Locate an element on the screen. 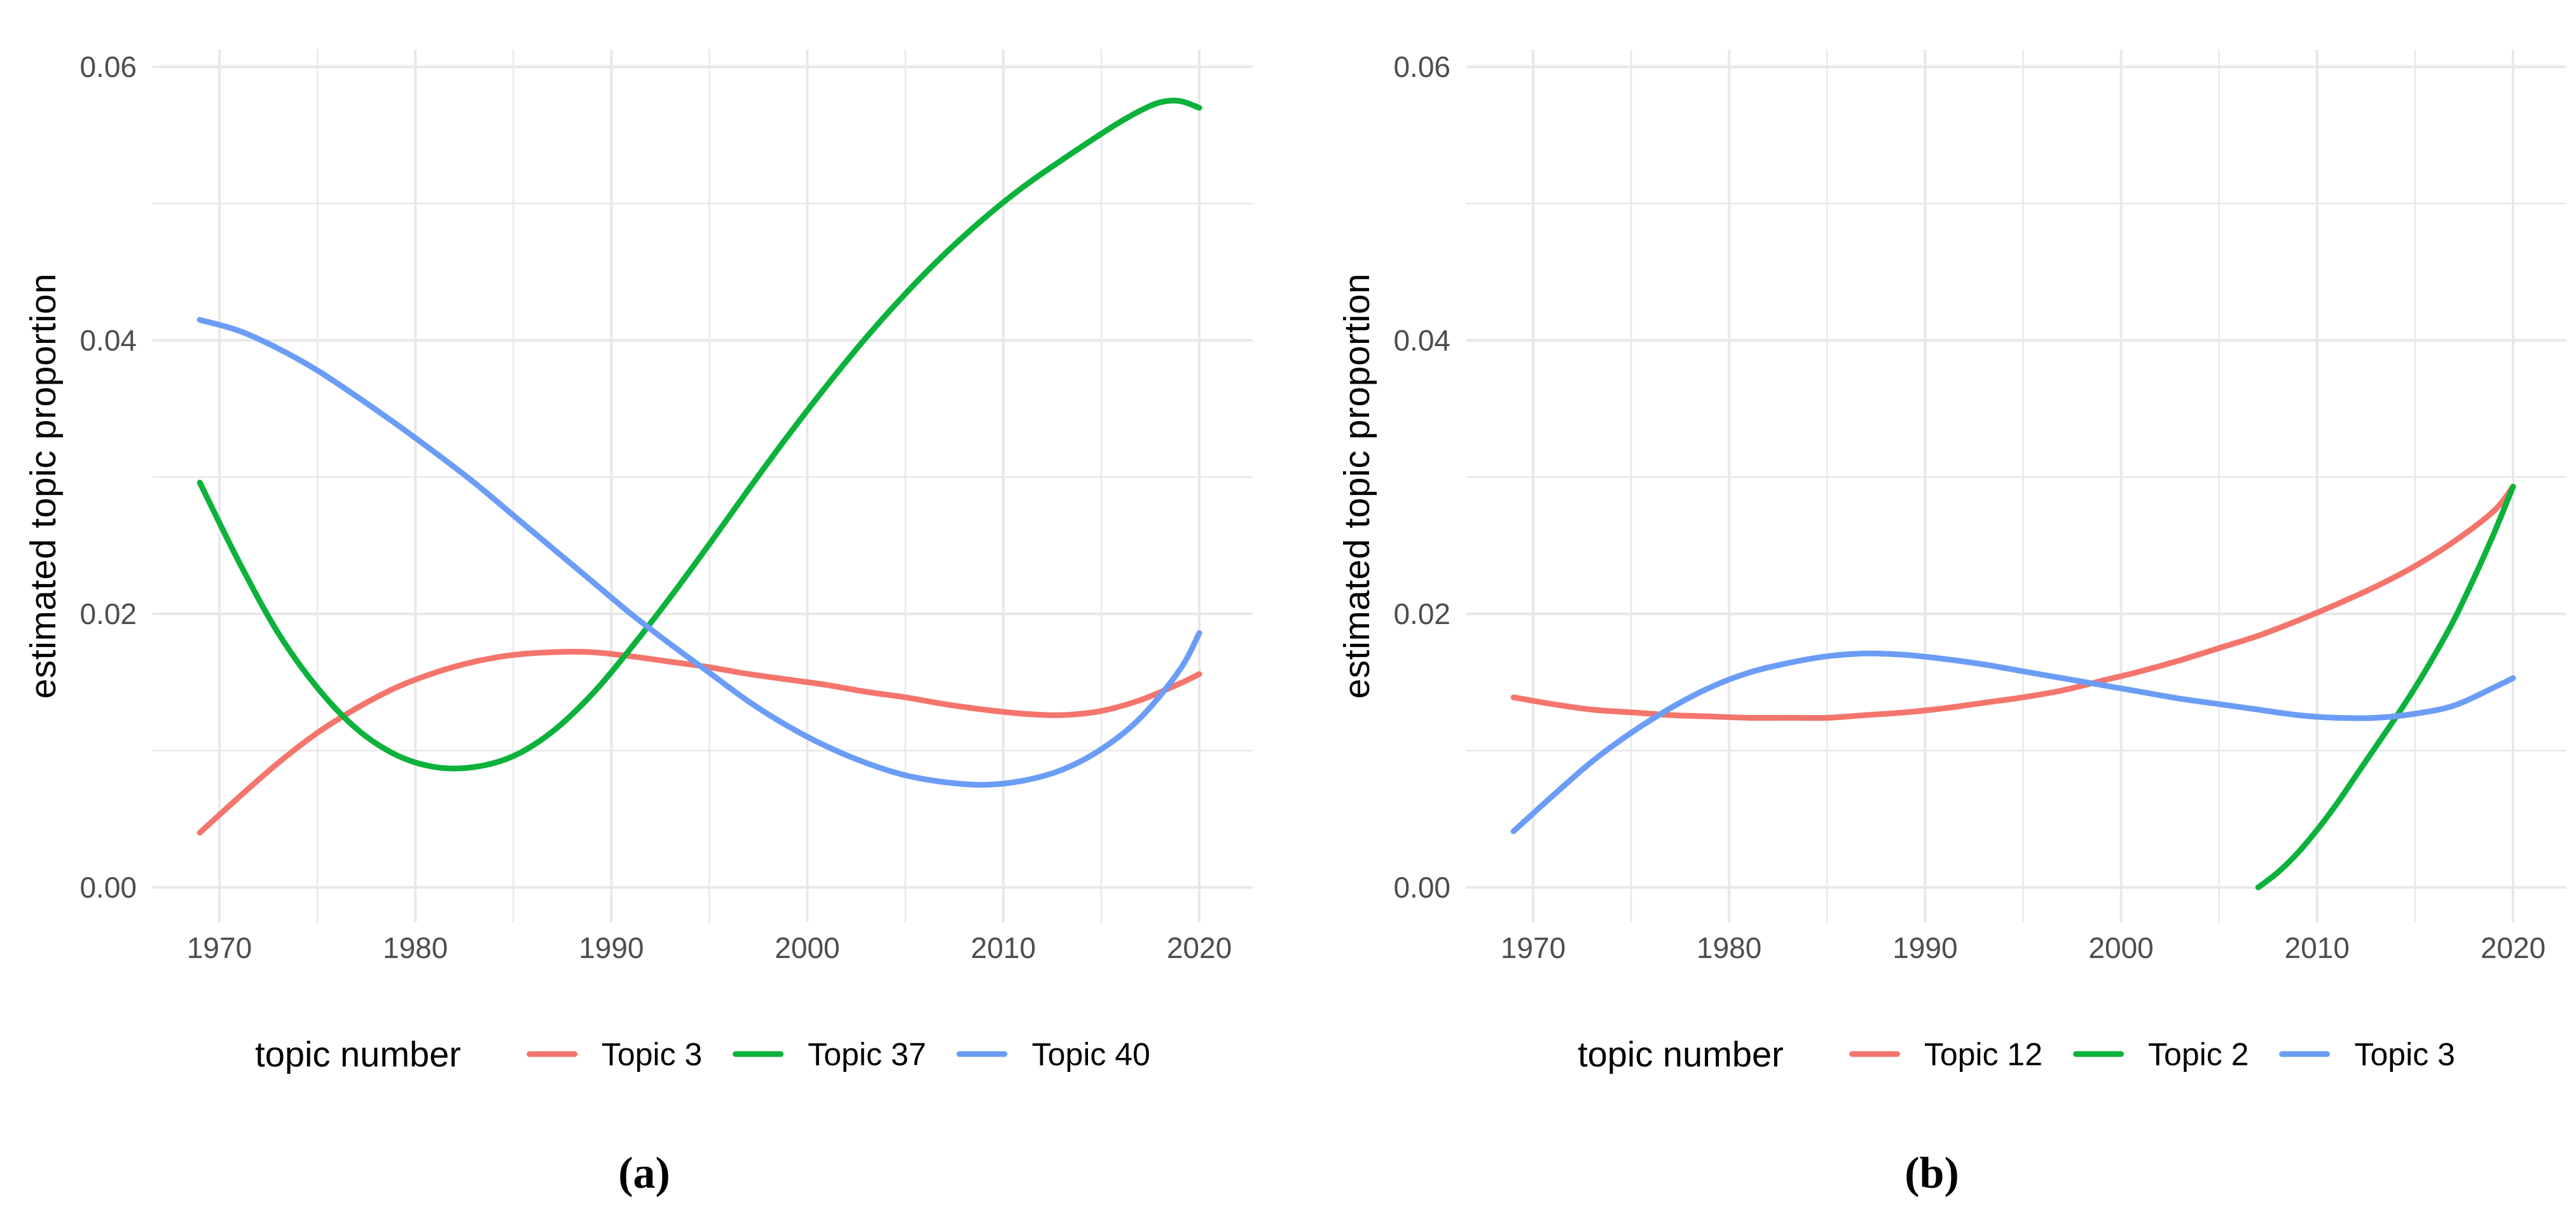  legend-item: Topic 40 is located at coordinates (1053, 1054).